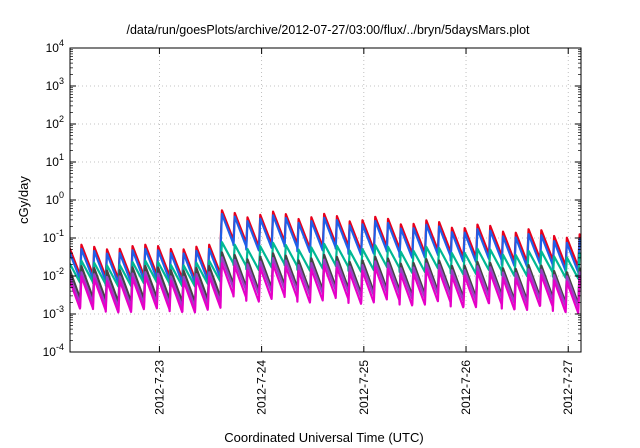  What do you see at coordinates (53, 312) in the screenshot?
I see `y-tick-label: 10⁻³` at bounding box center [53, 312].